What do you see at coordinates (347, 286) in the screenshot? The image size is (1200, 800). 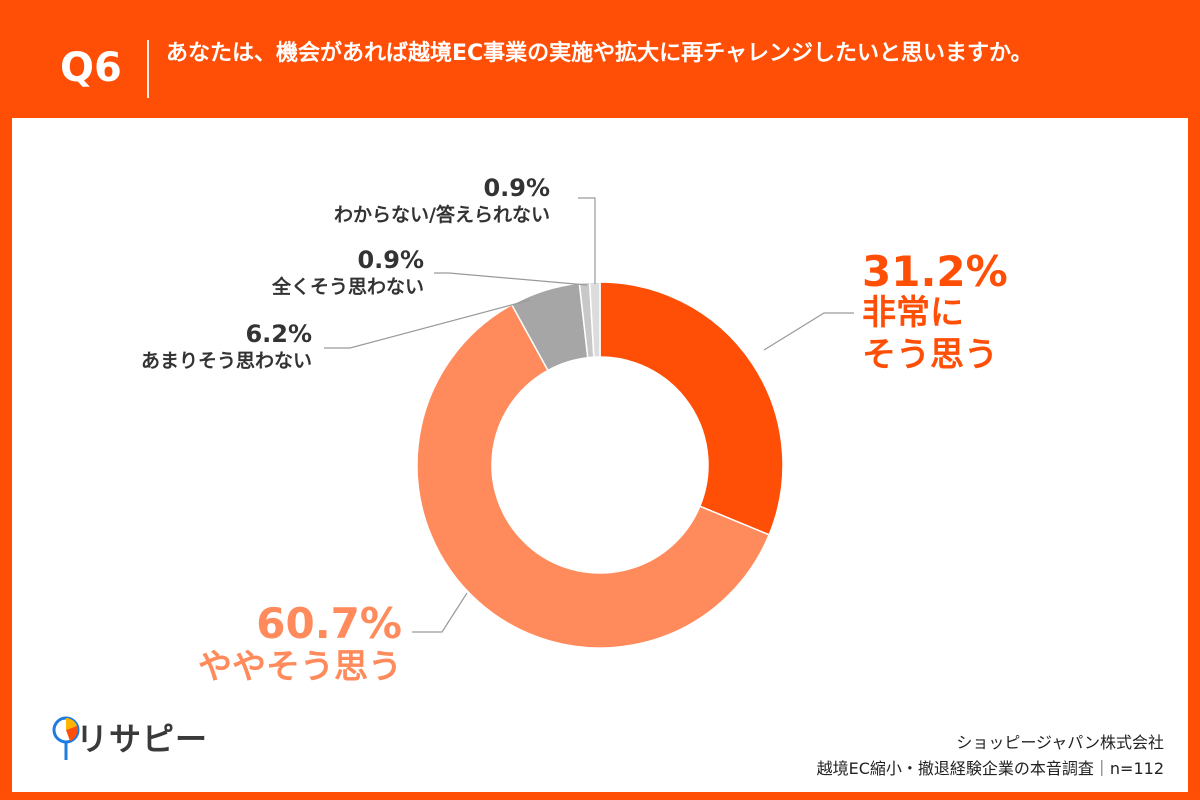 I see `category-label-3-0: 全くそう思わない` at bounding box center [347, 286].